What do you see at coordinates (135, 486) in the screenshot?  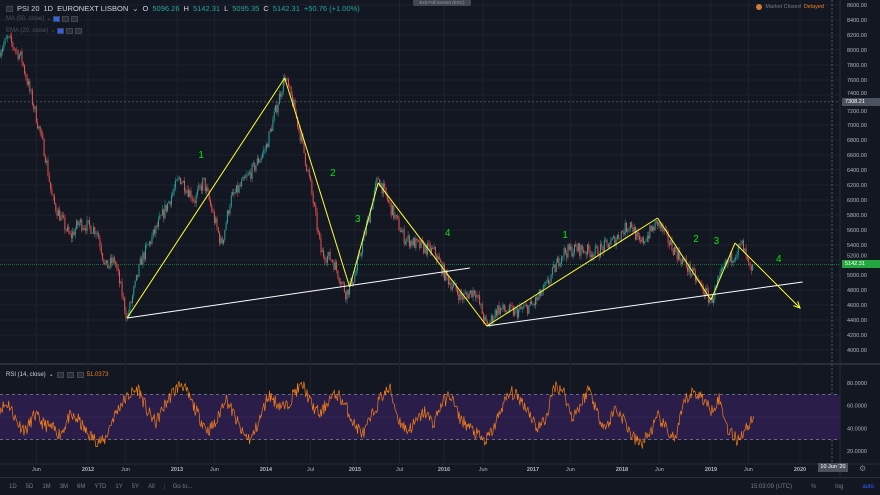 I see `range-5y: 5Y` at bounding box center [135, 486].